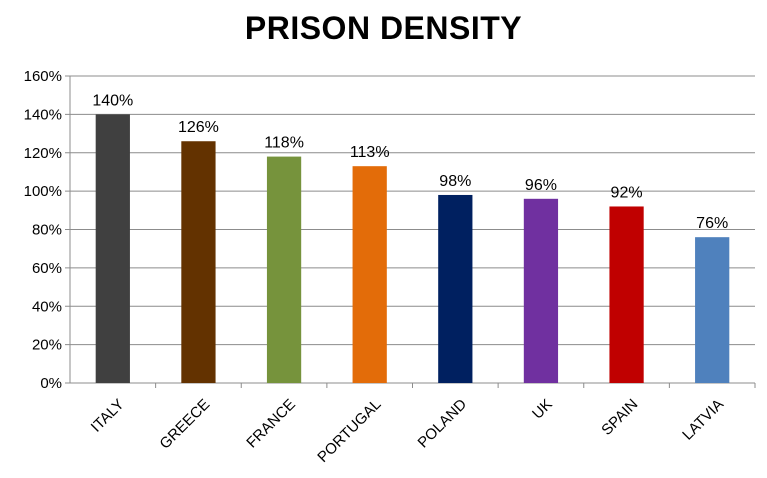 The width and height of the screenshot is (767, 478). Describe the element at coordinates (369, 274) in the screenshot. I see `bar-portugal` at that location.